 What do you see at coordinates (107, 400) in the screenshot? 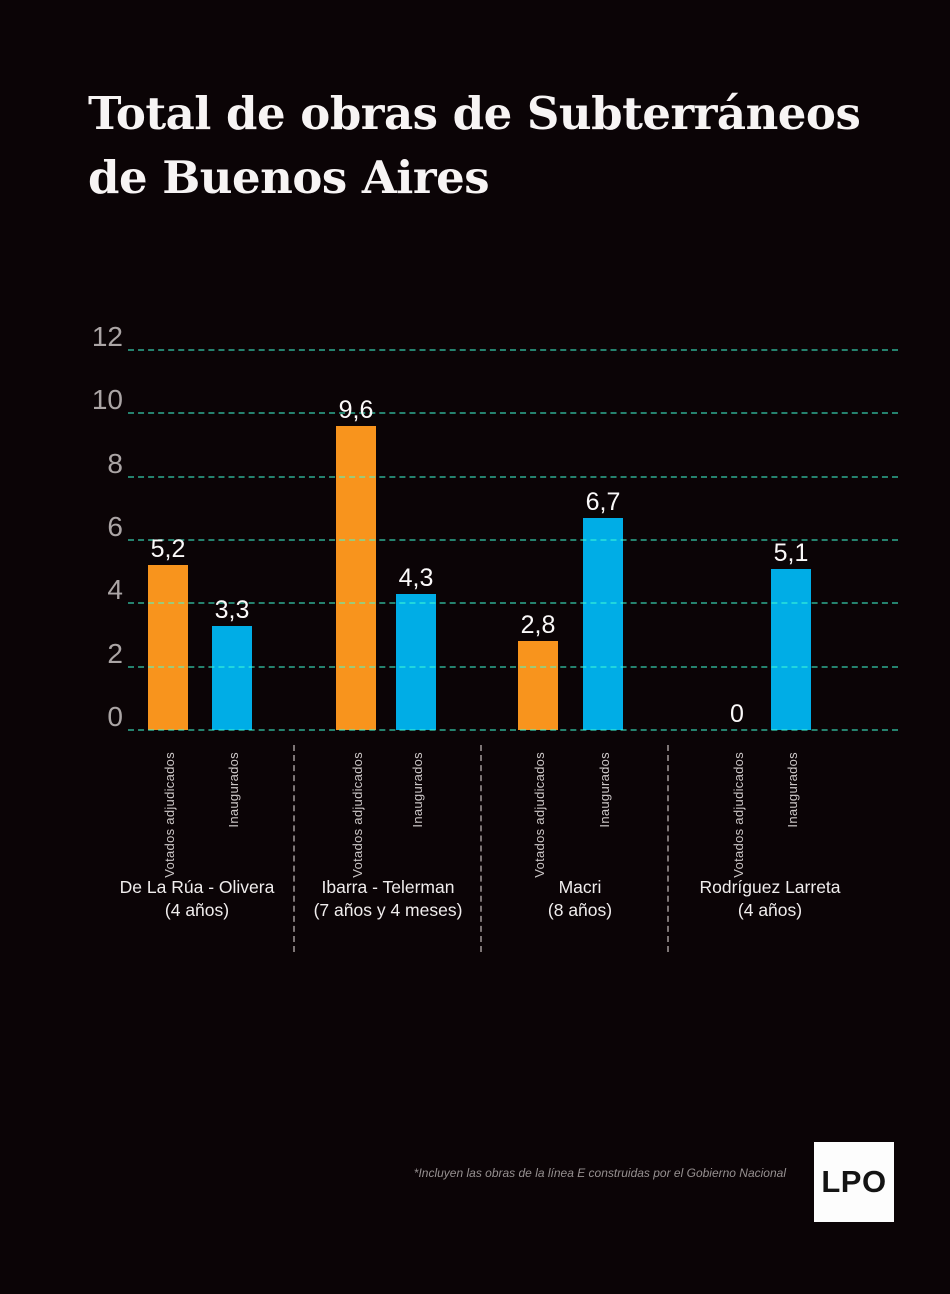
I see `y-axis-tick-label: 10` at bounding box center [107, 400].